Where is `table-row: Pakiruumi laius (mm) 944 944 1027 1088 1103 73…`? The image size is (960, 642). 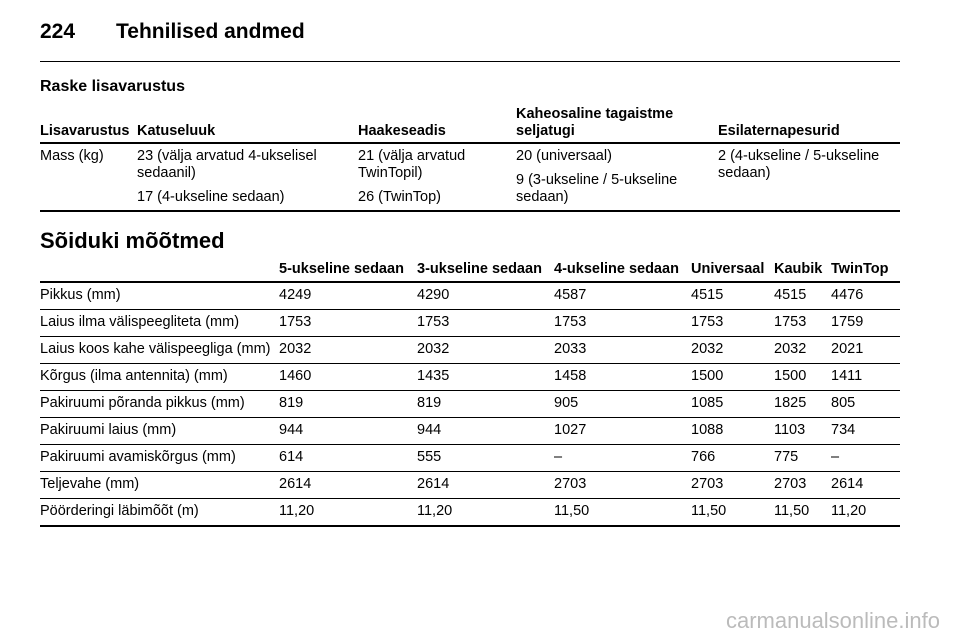
table-row: Pakiruumi laius (mm) 944 944 1027 1088 1103 73… is located at coordinates (470, 431).